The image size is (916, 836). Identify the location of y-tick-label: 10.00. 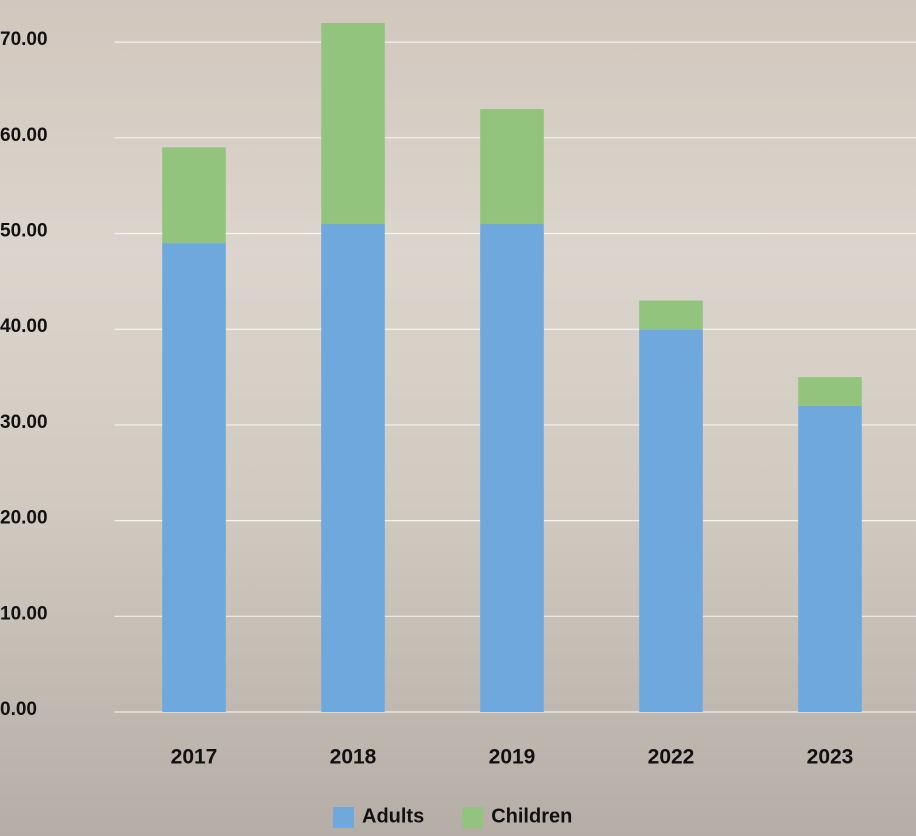
(24, 613).